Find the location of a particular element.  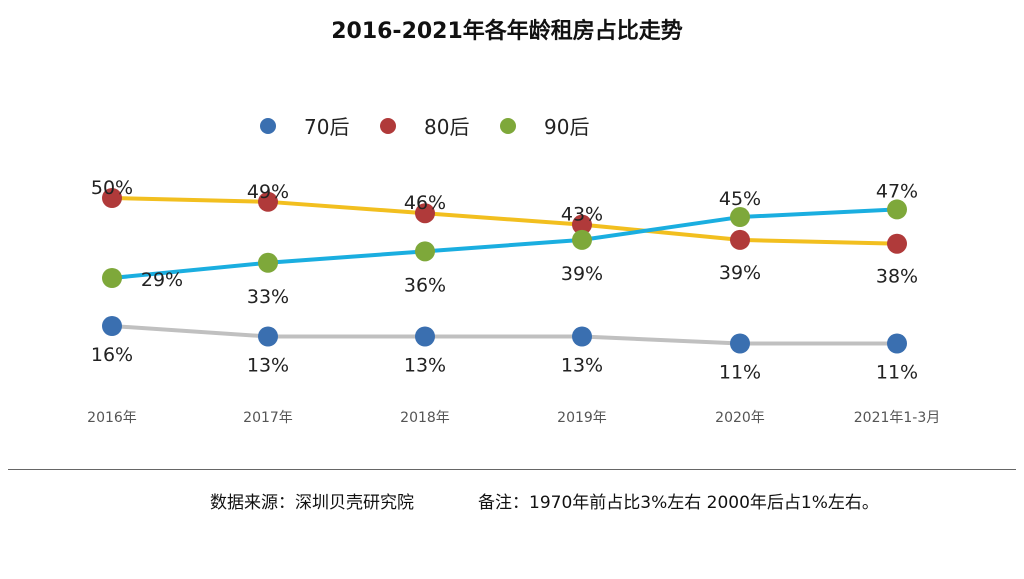

x-tick-label: 2016年 is located at coordinates (112, 418).